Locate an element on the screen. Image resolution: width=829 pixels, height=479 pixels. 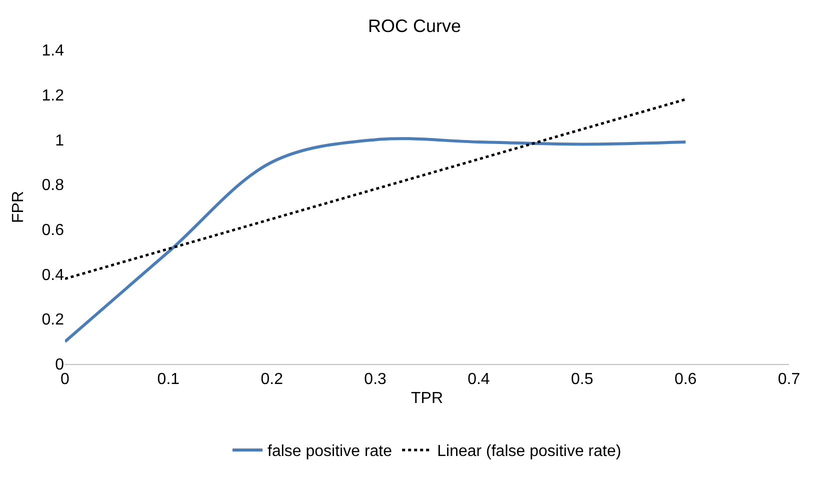
x-tick-label: 0.7 is located at coordinates (789, 379).